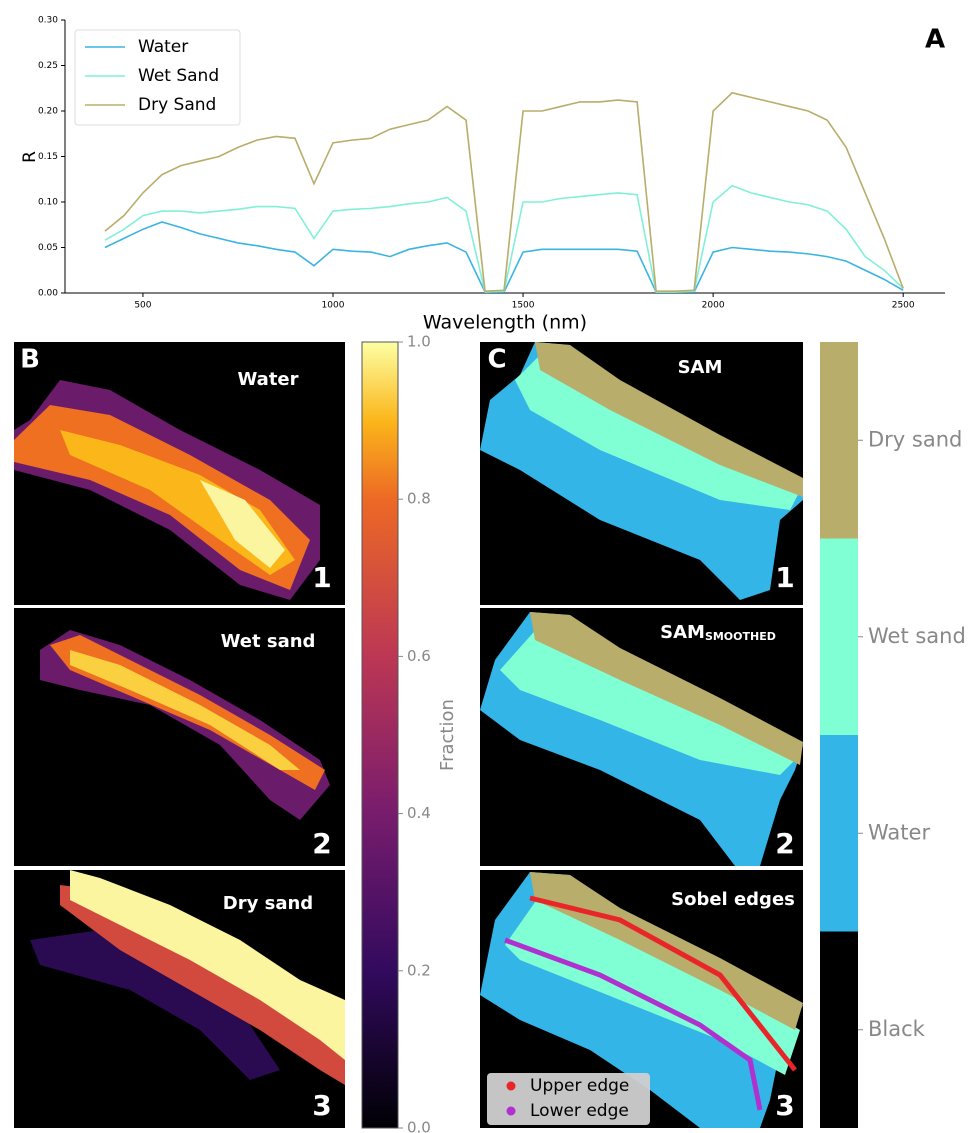 The width and height of the screenshot is (979, 1133). I want to click on image-title: Dry sand, so click(268, 903).